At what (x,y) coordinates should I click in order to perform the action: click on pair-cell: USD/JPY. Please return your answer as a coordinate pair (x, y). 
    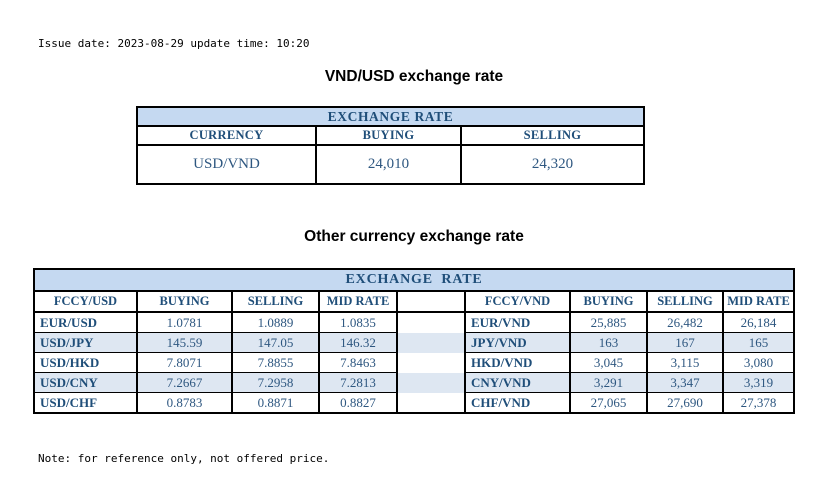
    Looking at the image, I should click on (85, 342).